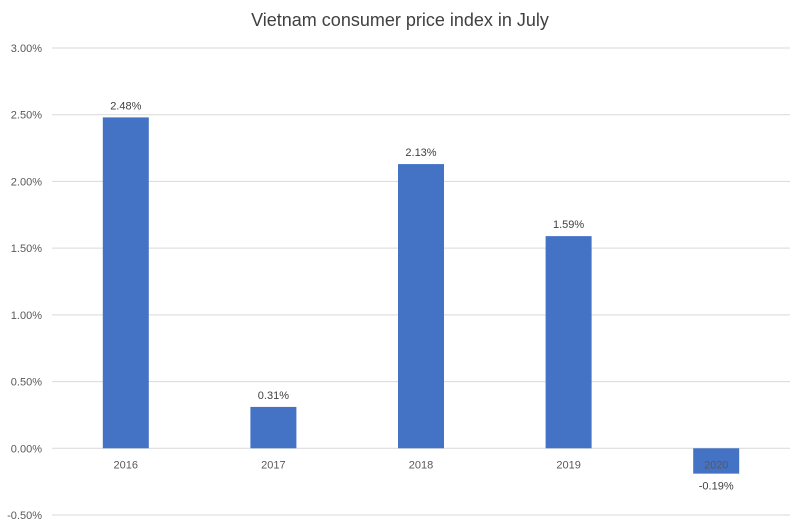  What do you see at coordinates (421, 306) in the screenshot?
I see `bar-2018` at bounding box center [421, 306].